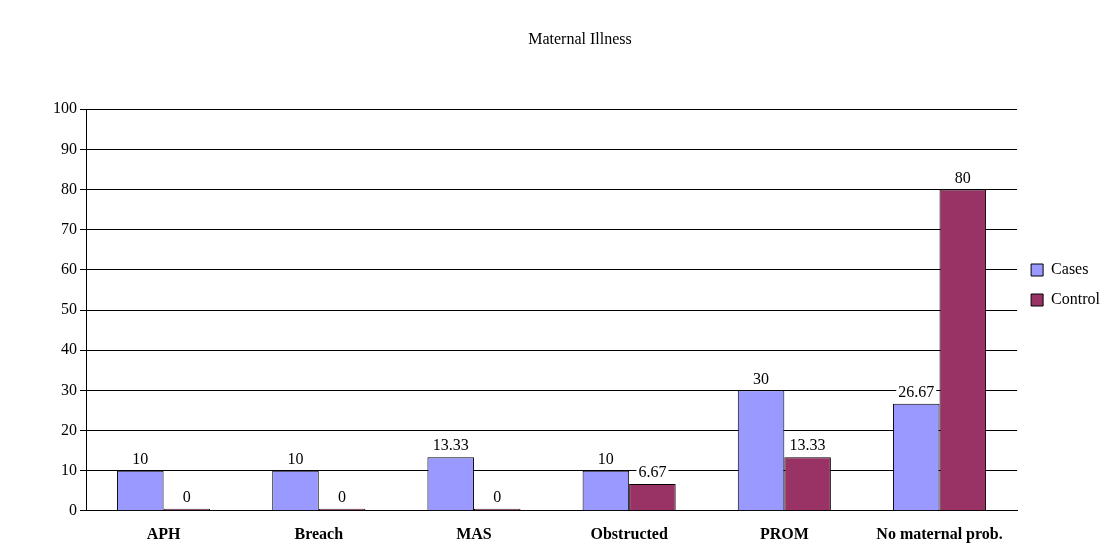 The height and width of the screenshot is (560, 1114). Describe the element at coordinates (65, 108) in the screenshot. I see `y-tick-label: 100` at that location.